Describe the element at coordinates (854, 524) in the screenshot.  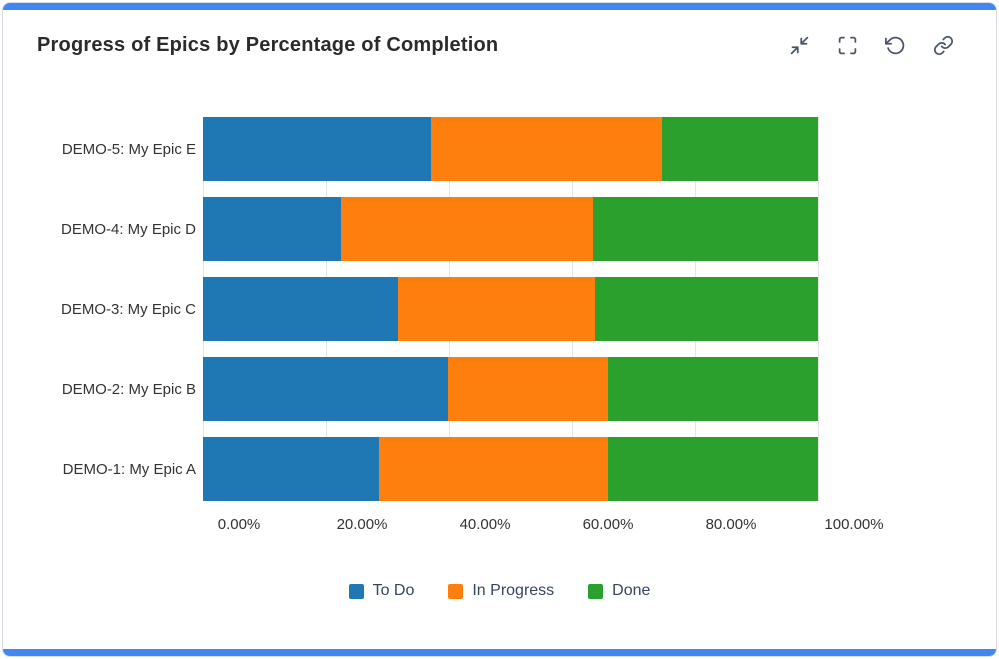
I see `x-axis-tick-label: 100.00%` at that location.